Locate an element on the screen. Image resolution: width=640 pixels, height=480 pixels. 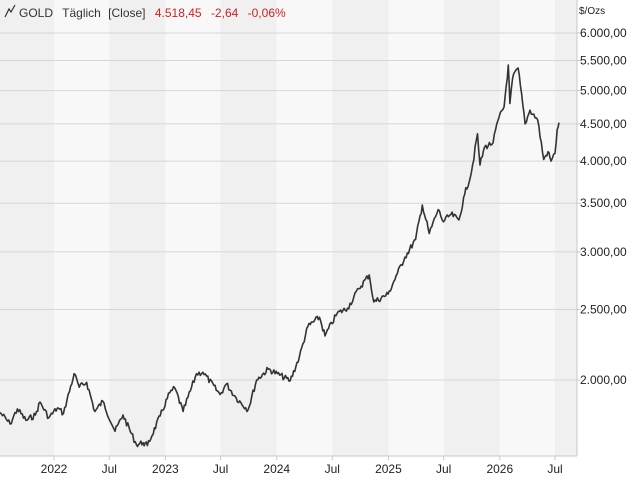
y-axis-unit: $/Ozs is located at coordinates (592, 11).